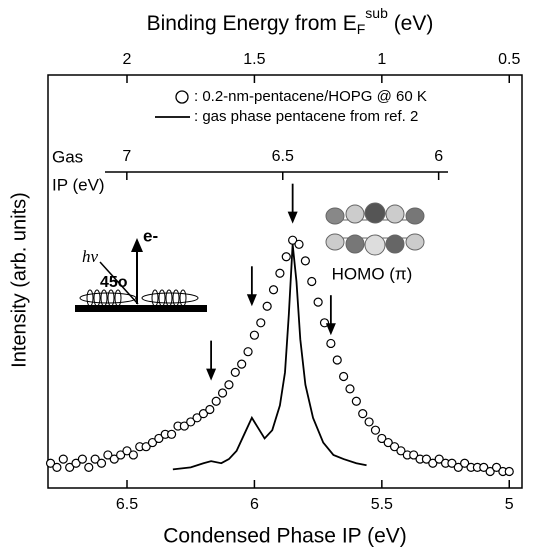 The width and height of the screenshot is (540, 551). Describe the element at coordinates (381, 59) in the screenshot. I see `x2-tick-label: 1` at that location.